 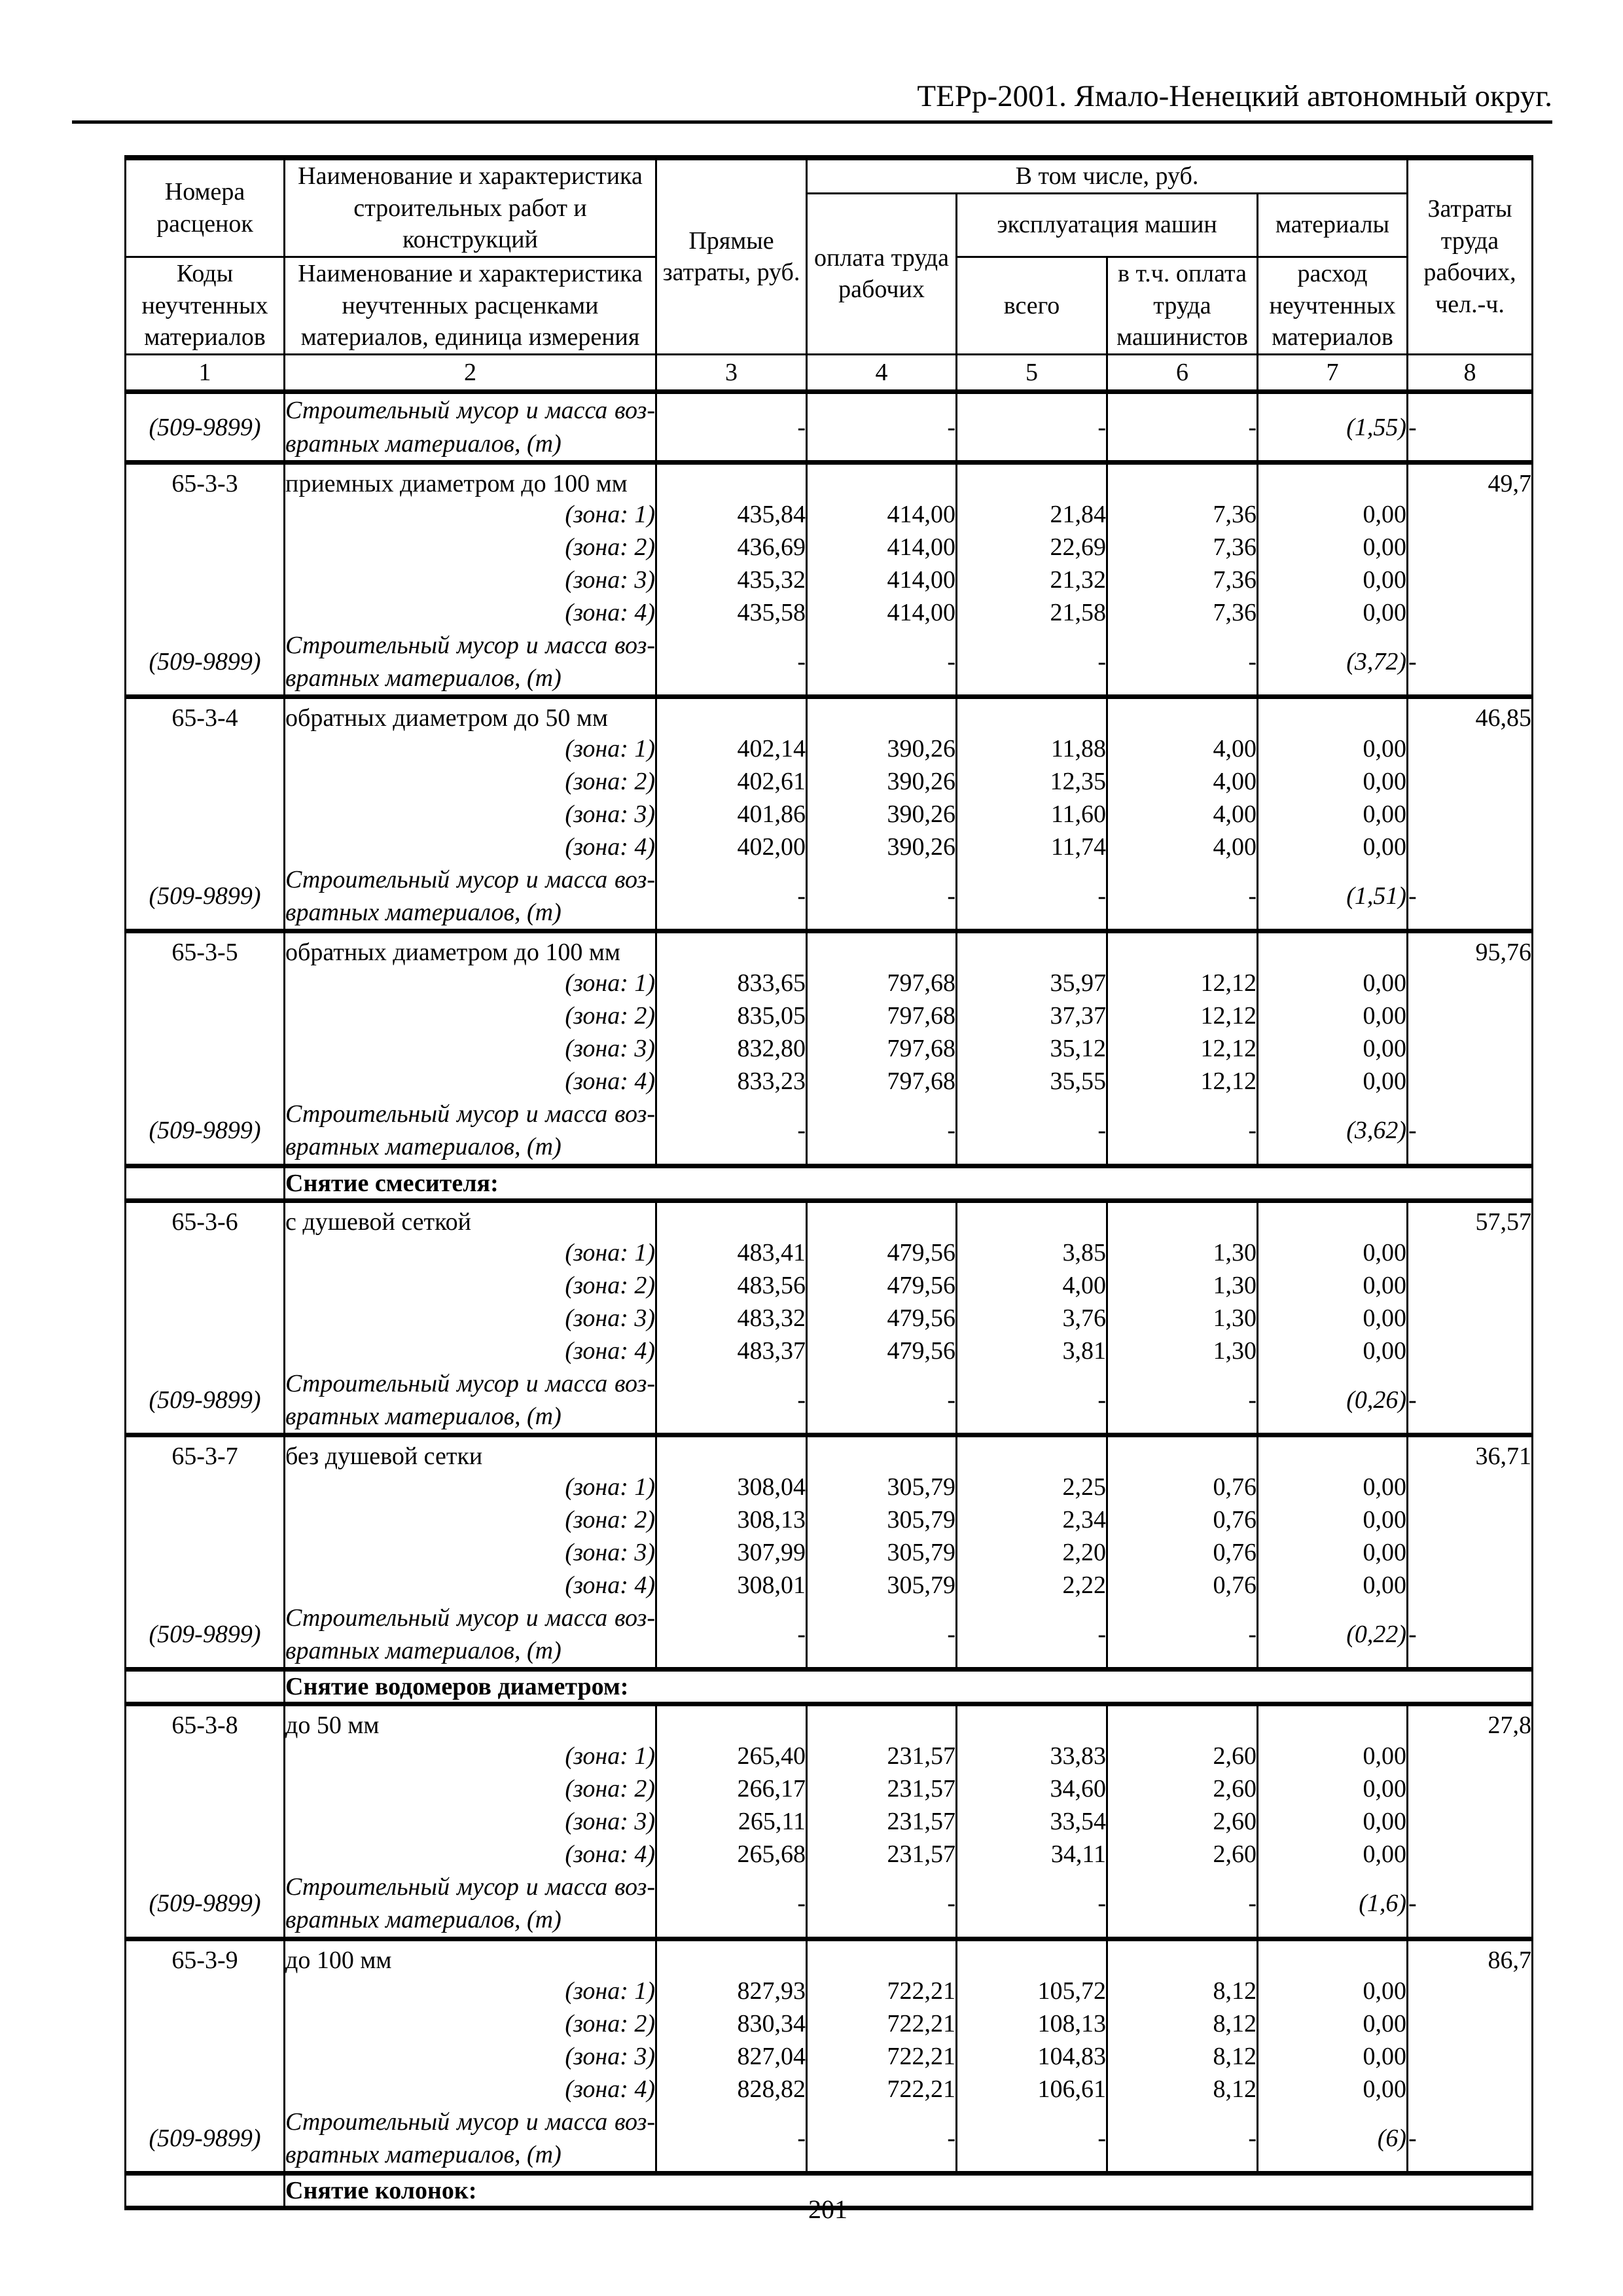 I want to click on zone-label-cell: (зона: 1), so click(x=470, y=1756).